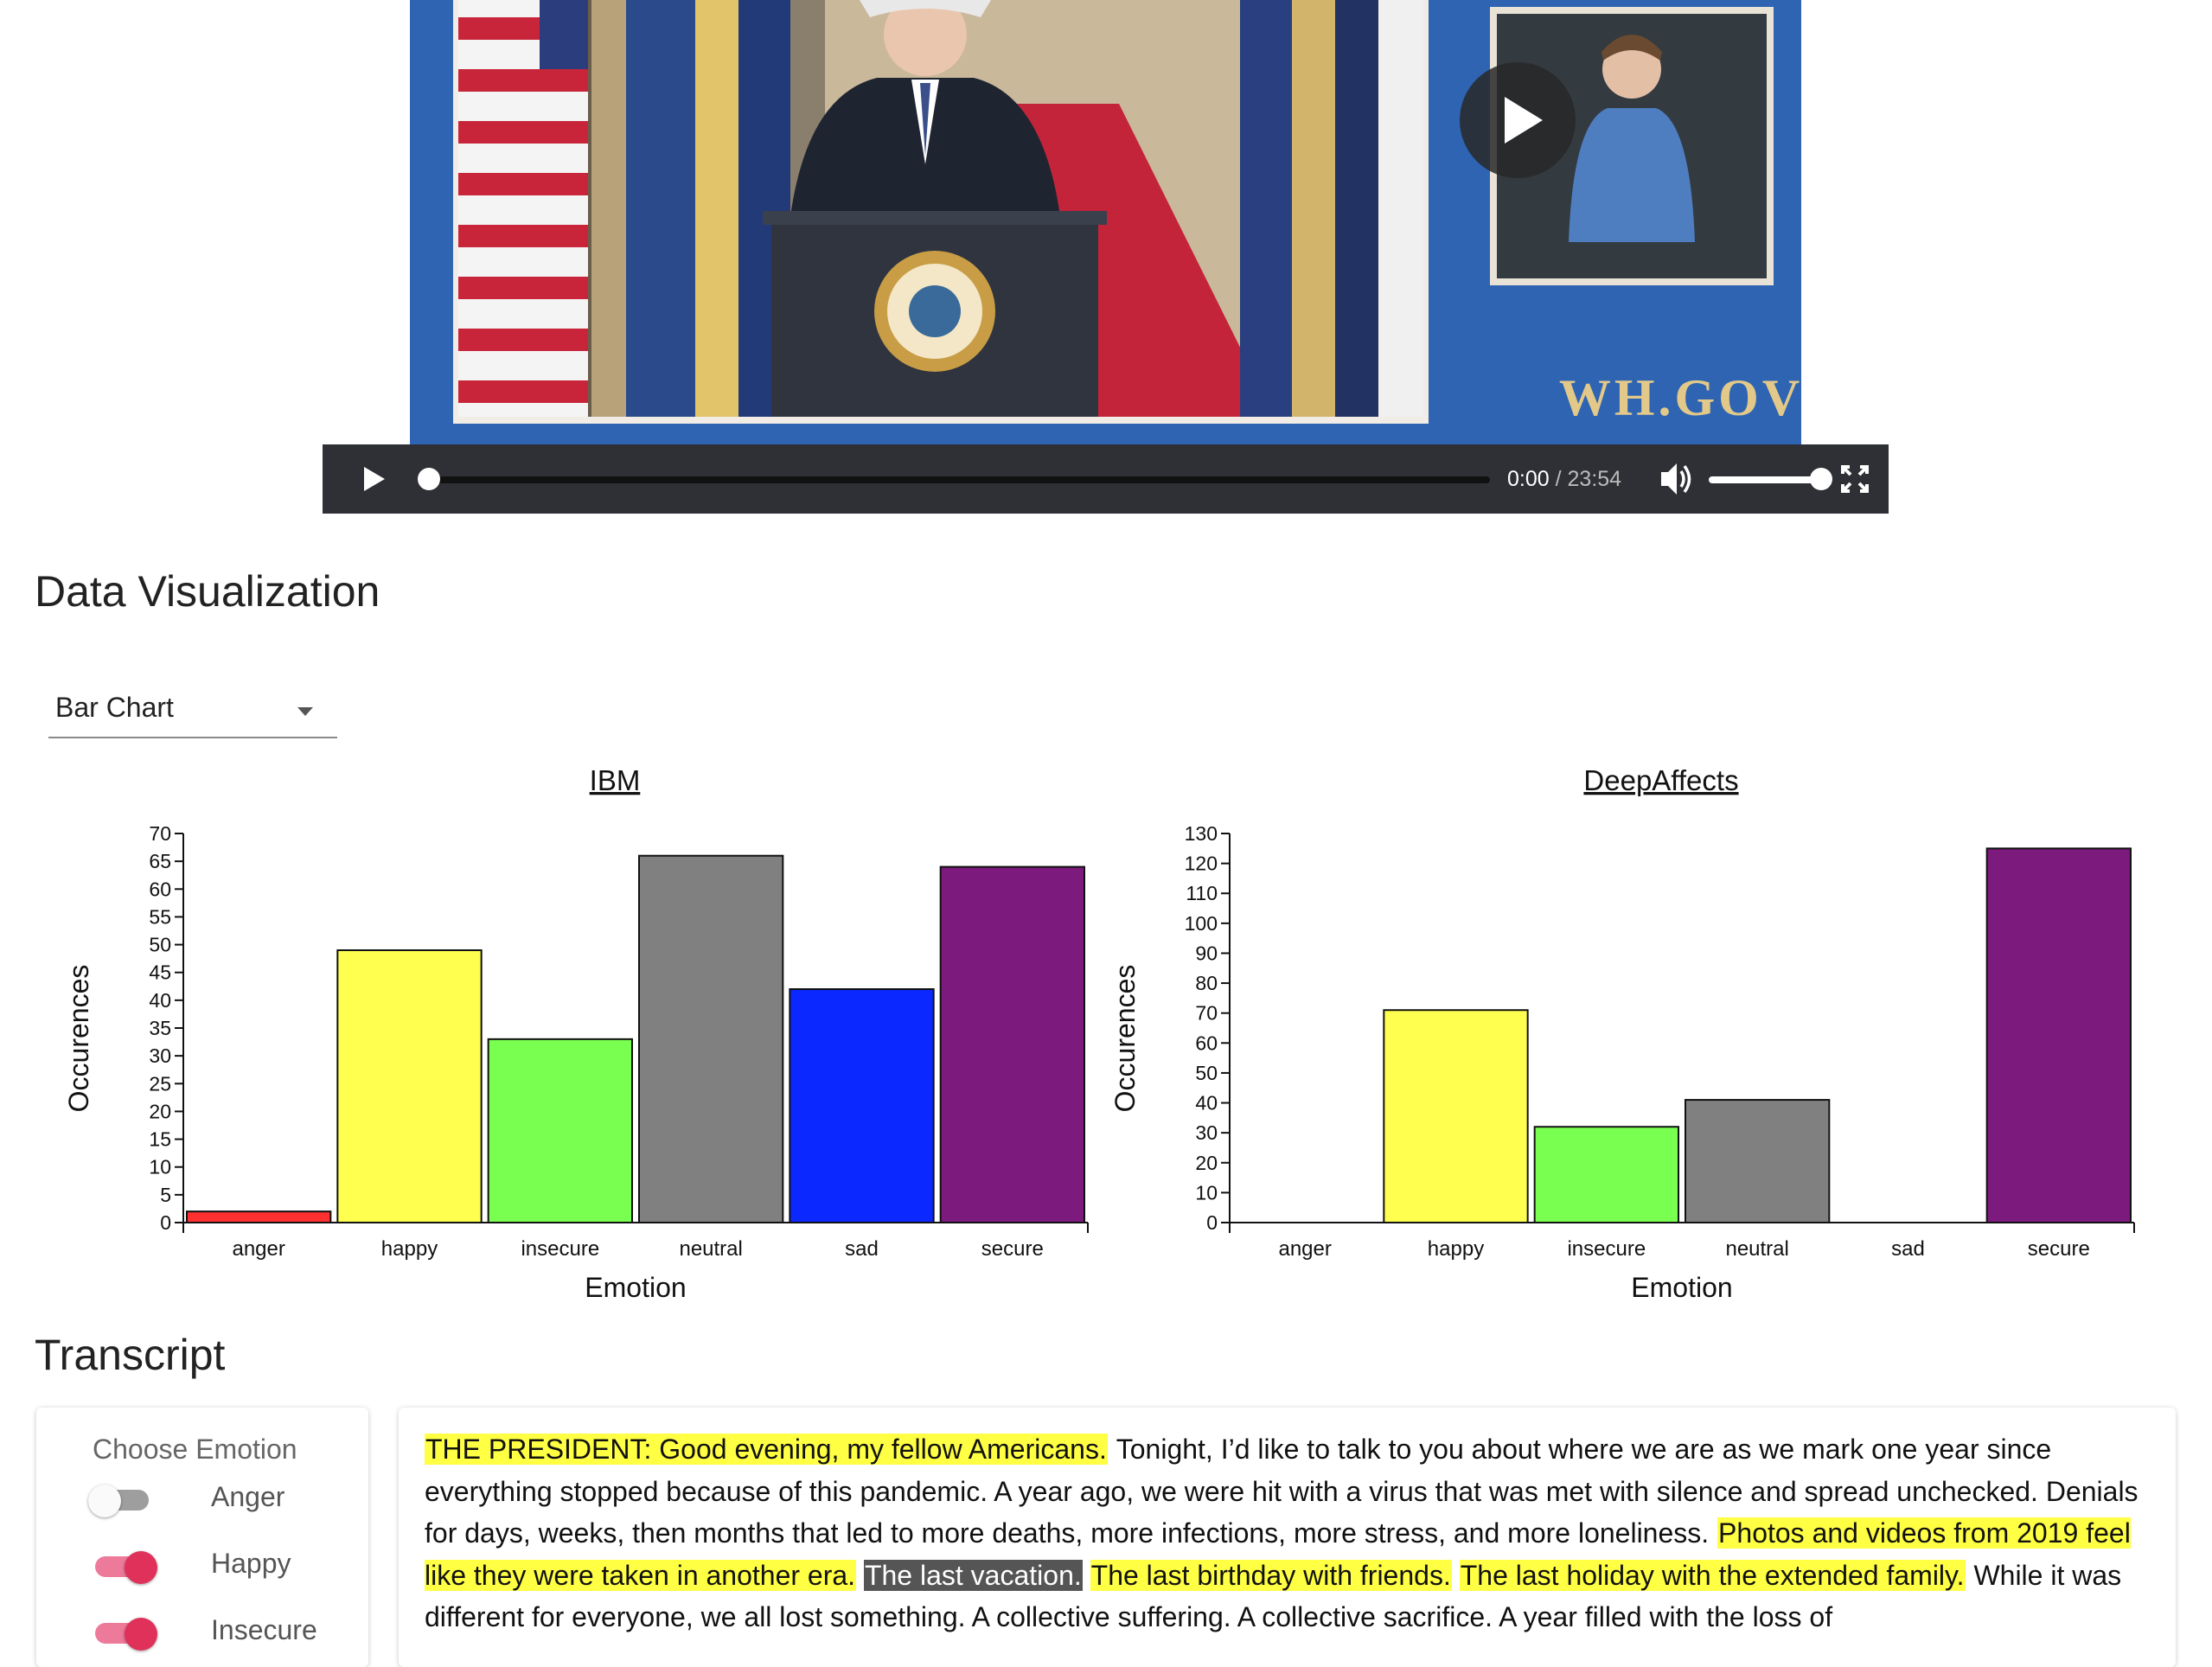  I want to click on deepaffects-y-tick-label: 40, so click(1206, 1104).